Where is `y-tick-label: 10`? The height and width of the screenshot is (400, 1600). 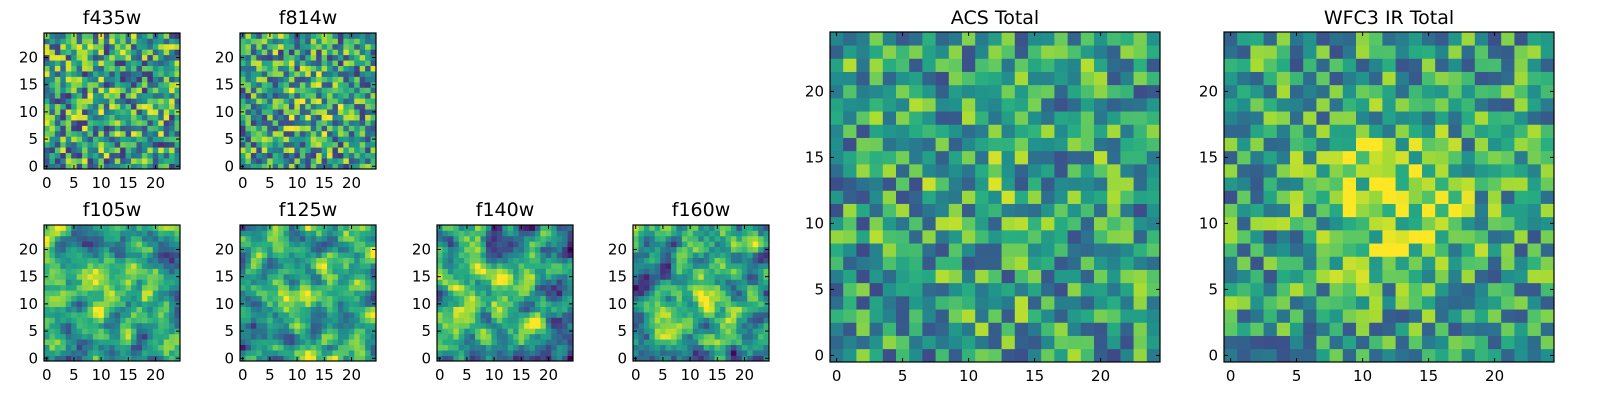
y-tick-label: 10 is located at coordinates (421, 304).